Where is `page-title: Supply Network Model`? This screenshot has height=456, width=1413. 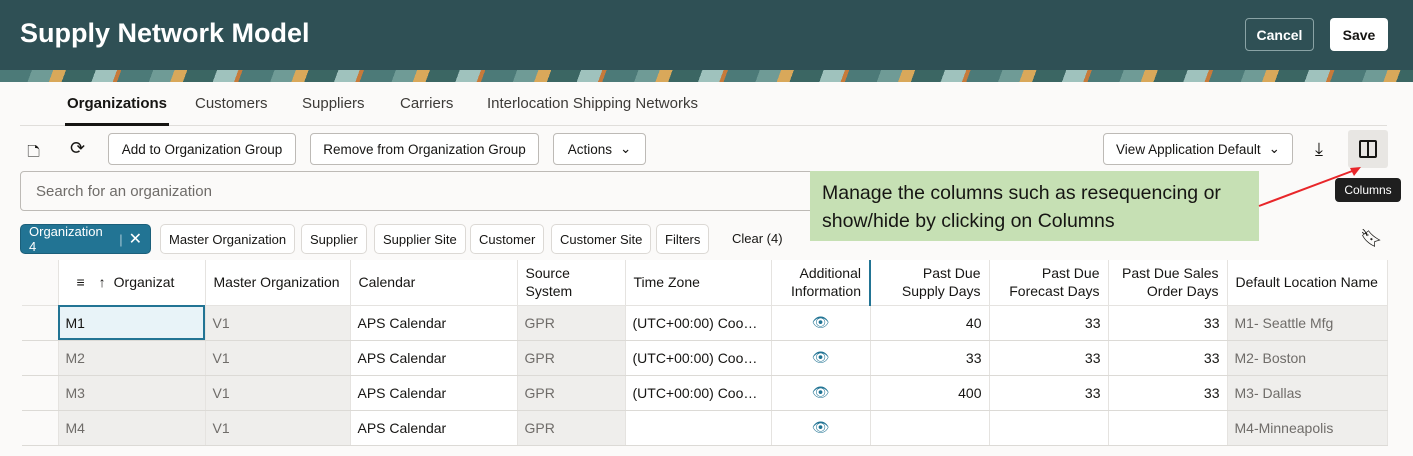
page-title: Supply Network Model is located at coordinates (165, 33).